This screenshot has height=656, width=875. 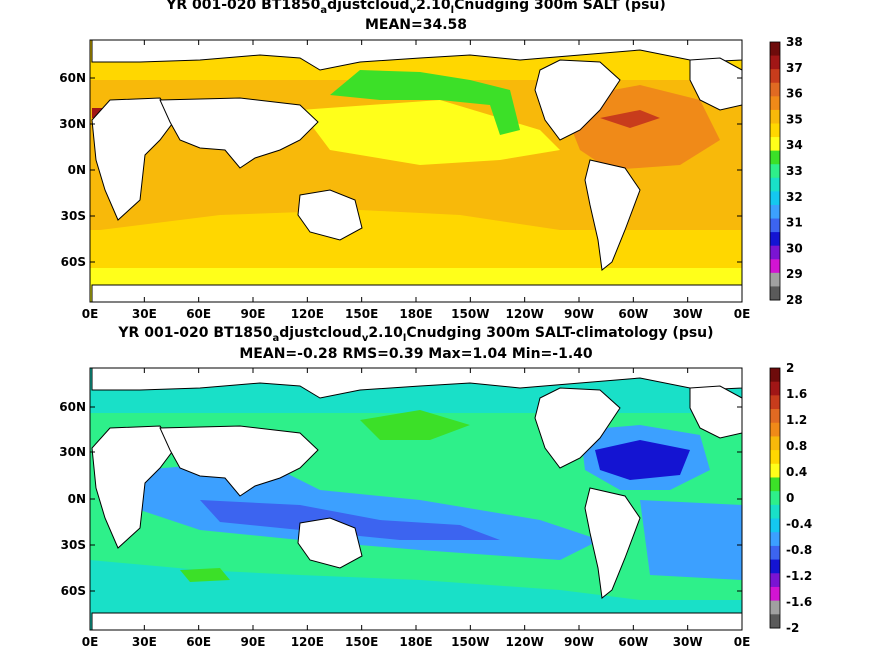 I want to click on colorbar-label: 34, so click(x=794, y=145).